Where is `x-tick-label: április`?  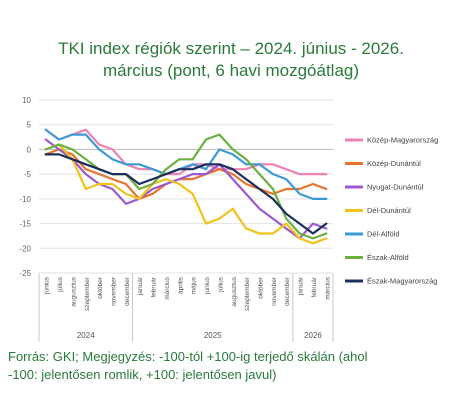
x-tick-label: április is located at coordinates (180, 285).